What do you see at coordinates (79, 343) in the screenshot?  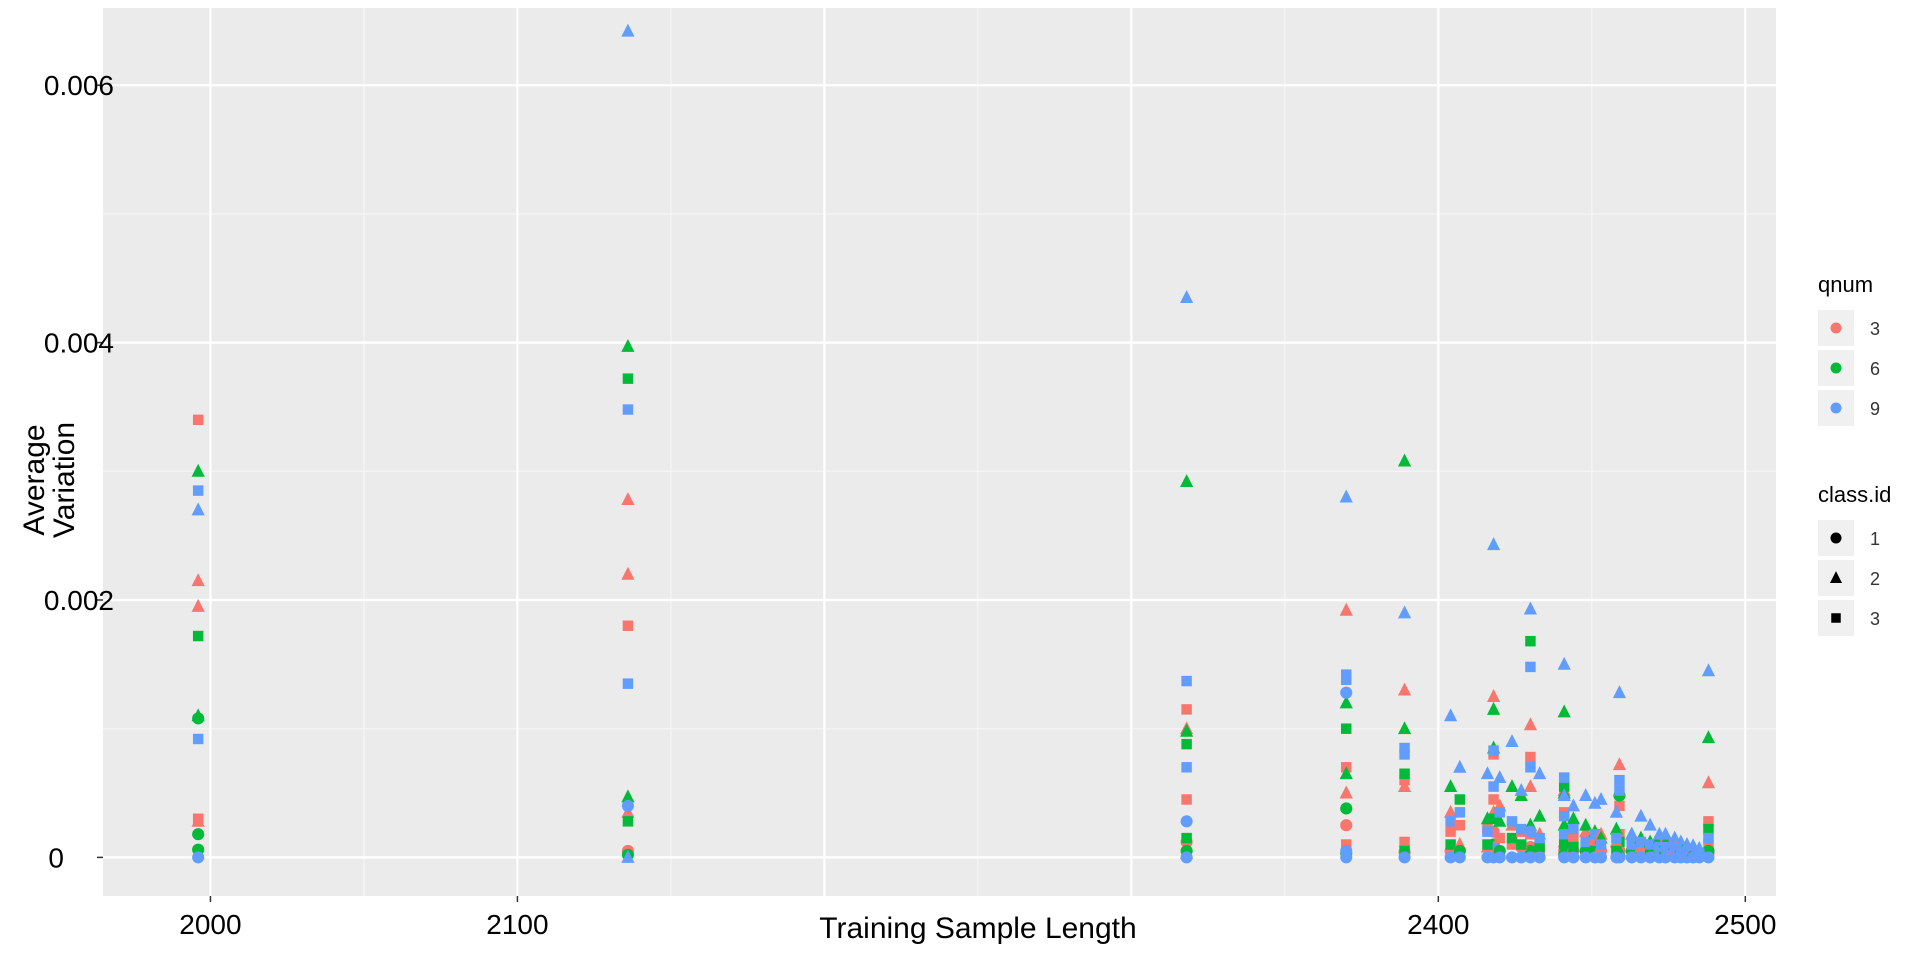 I see `y-tick-label: 0.004` at bounding box center [79, 343].